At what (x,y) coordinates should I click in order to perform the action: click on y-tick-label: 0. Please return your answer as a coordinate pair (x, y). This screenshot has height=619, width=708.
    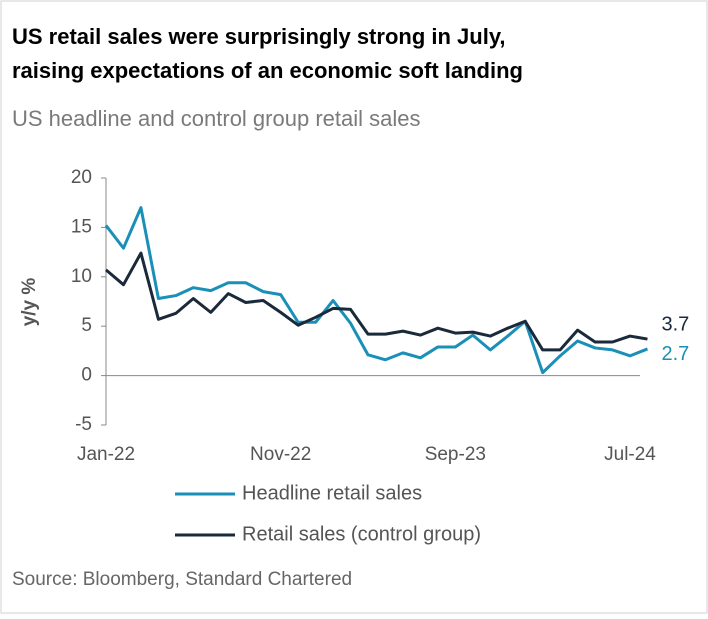
    Looking at the image, I should click on (86, 375).